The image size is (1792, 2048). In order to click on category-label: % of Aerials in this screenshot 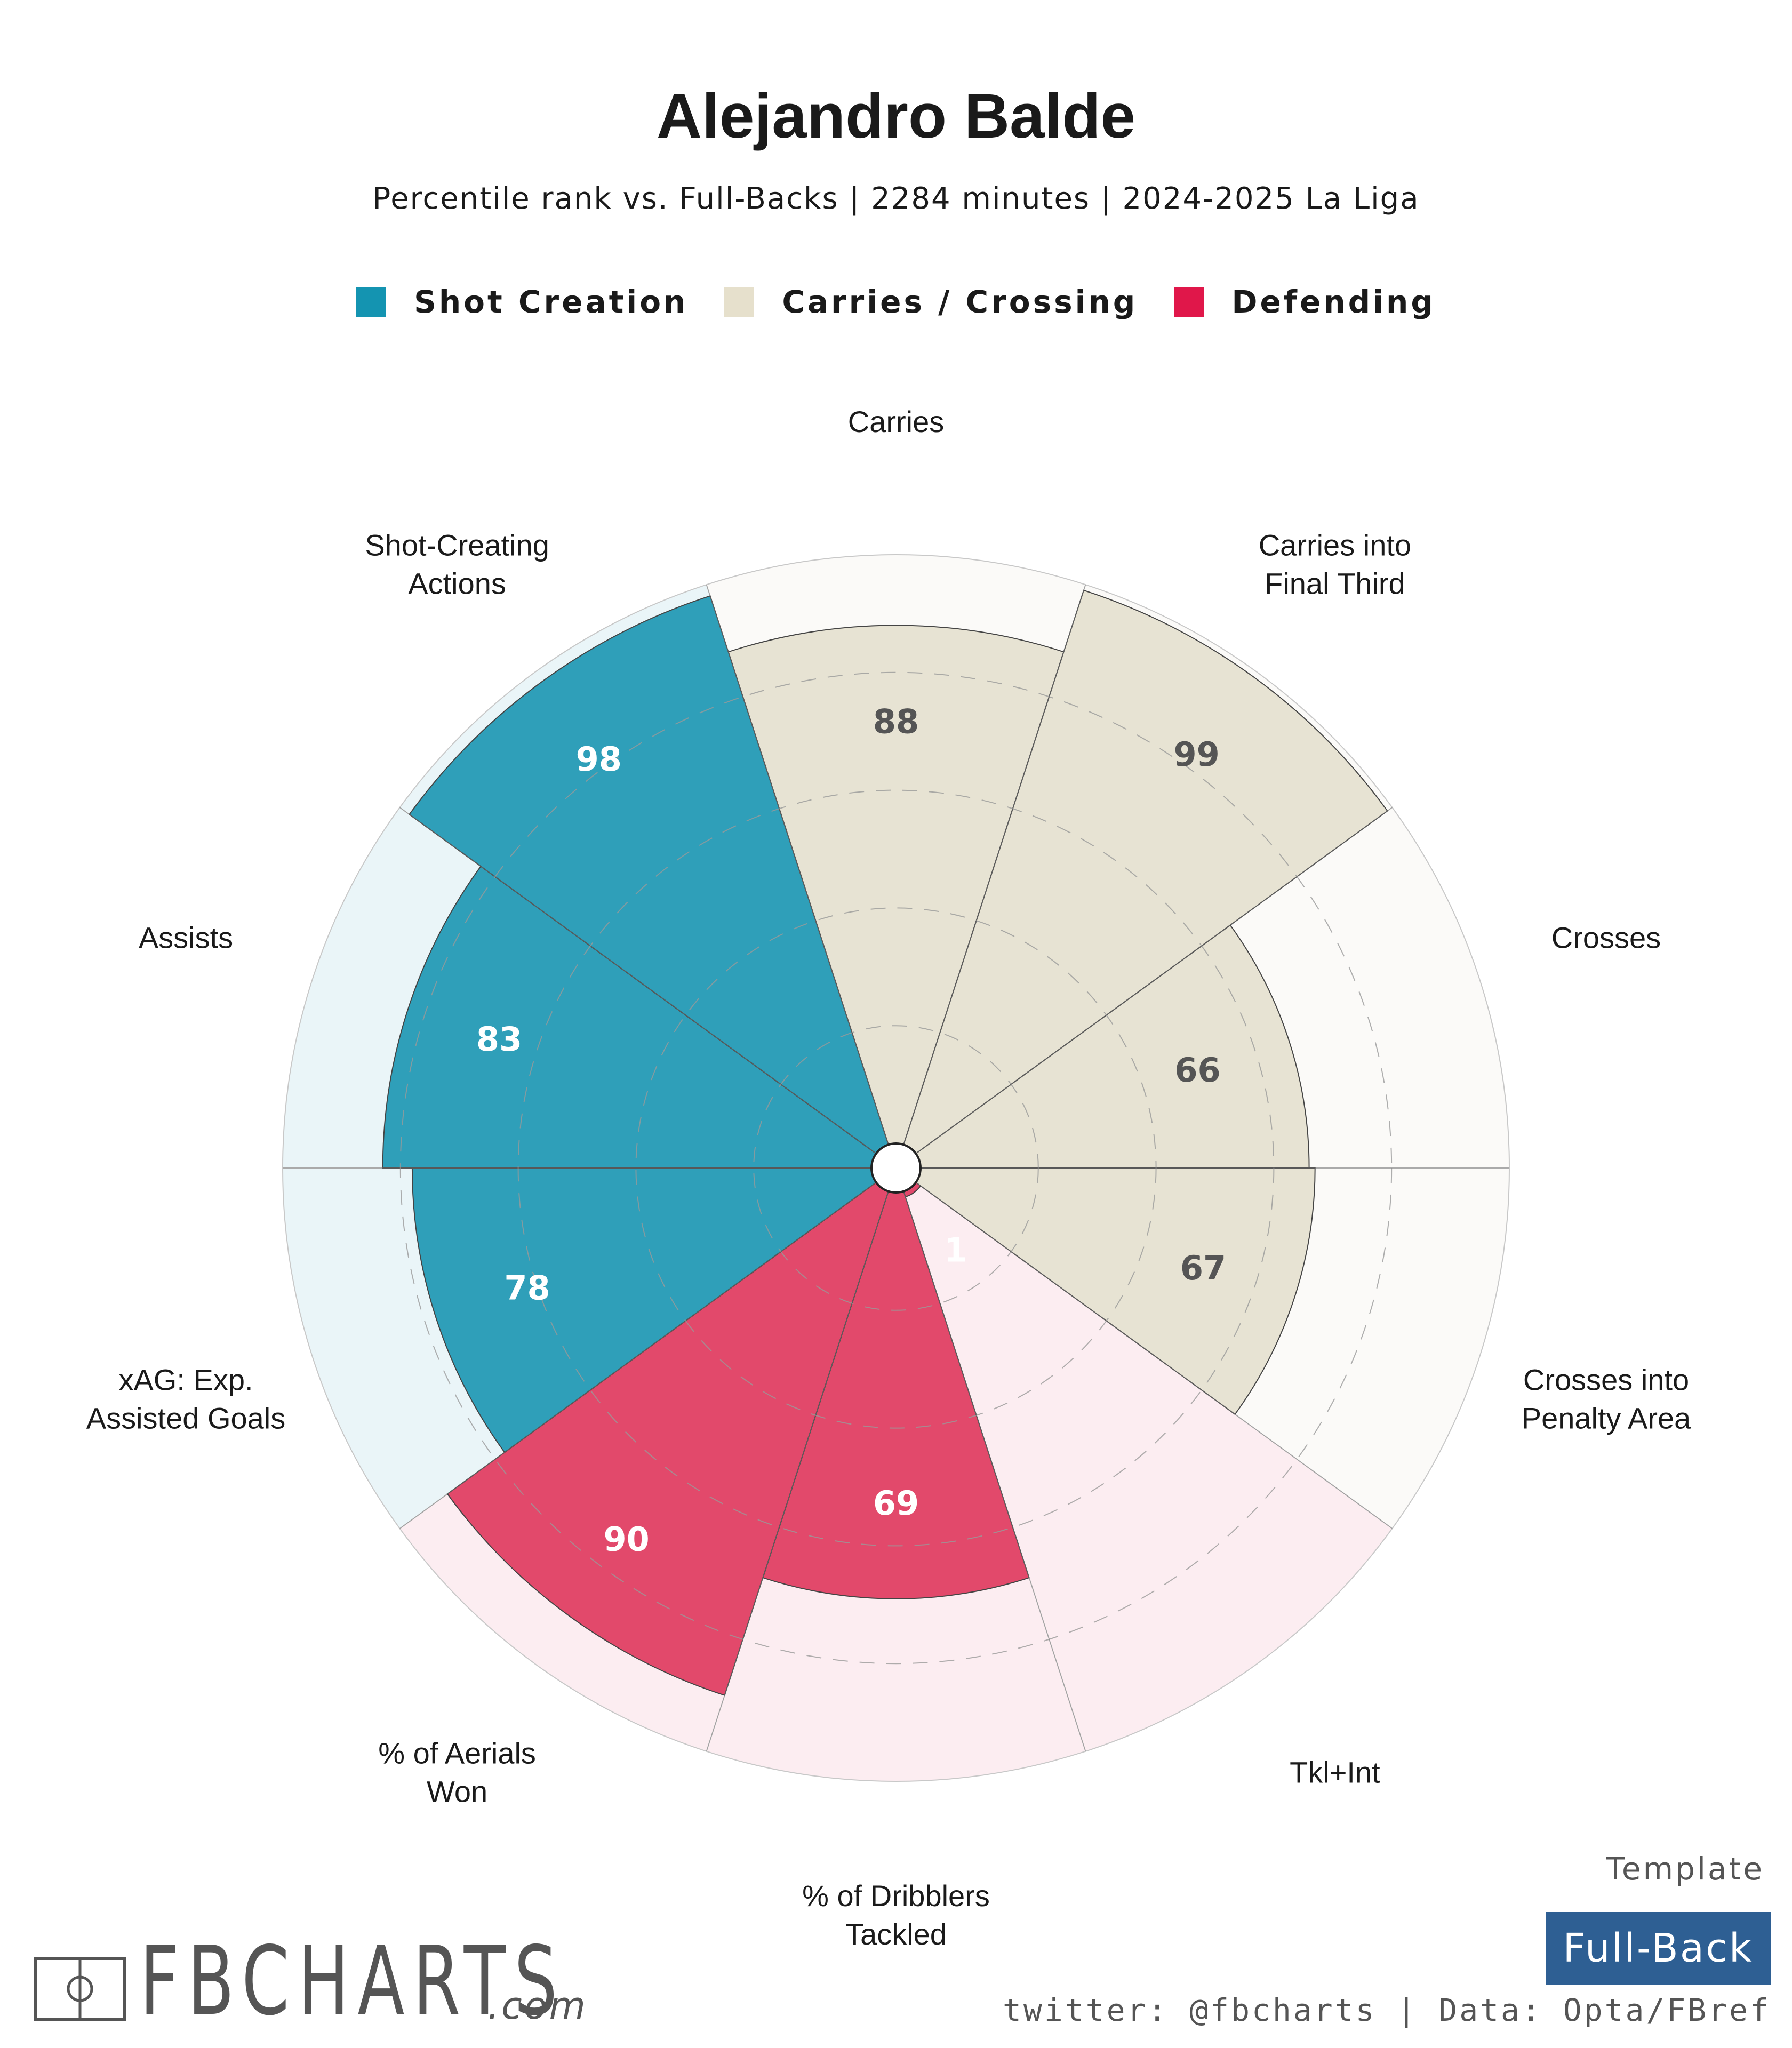, I will do `click(457, 1753)`.